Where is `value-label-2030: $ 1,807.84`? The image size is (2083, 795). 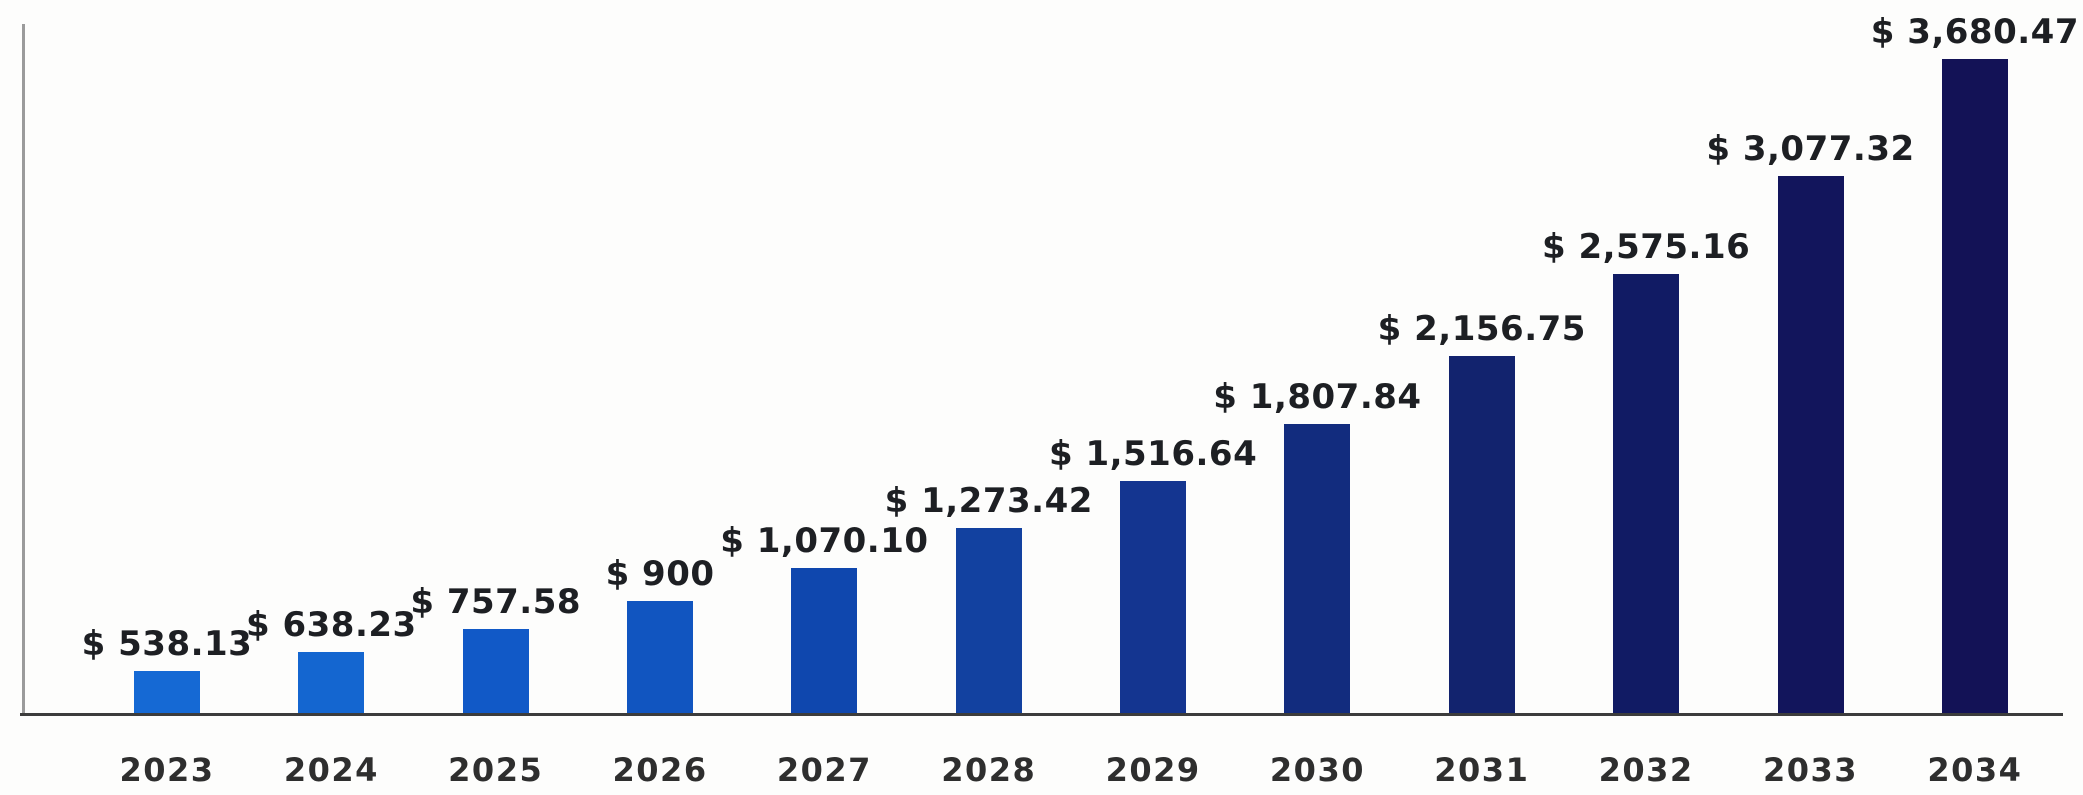
value-label-2030: $ 1,807.84 is located at coordinates (1317, 397).